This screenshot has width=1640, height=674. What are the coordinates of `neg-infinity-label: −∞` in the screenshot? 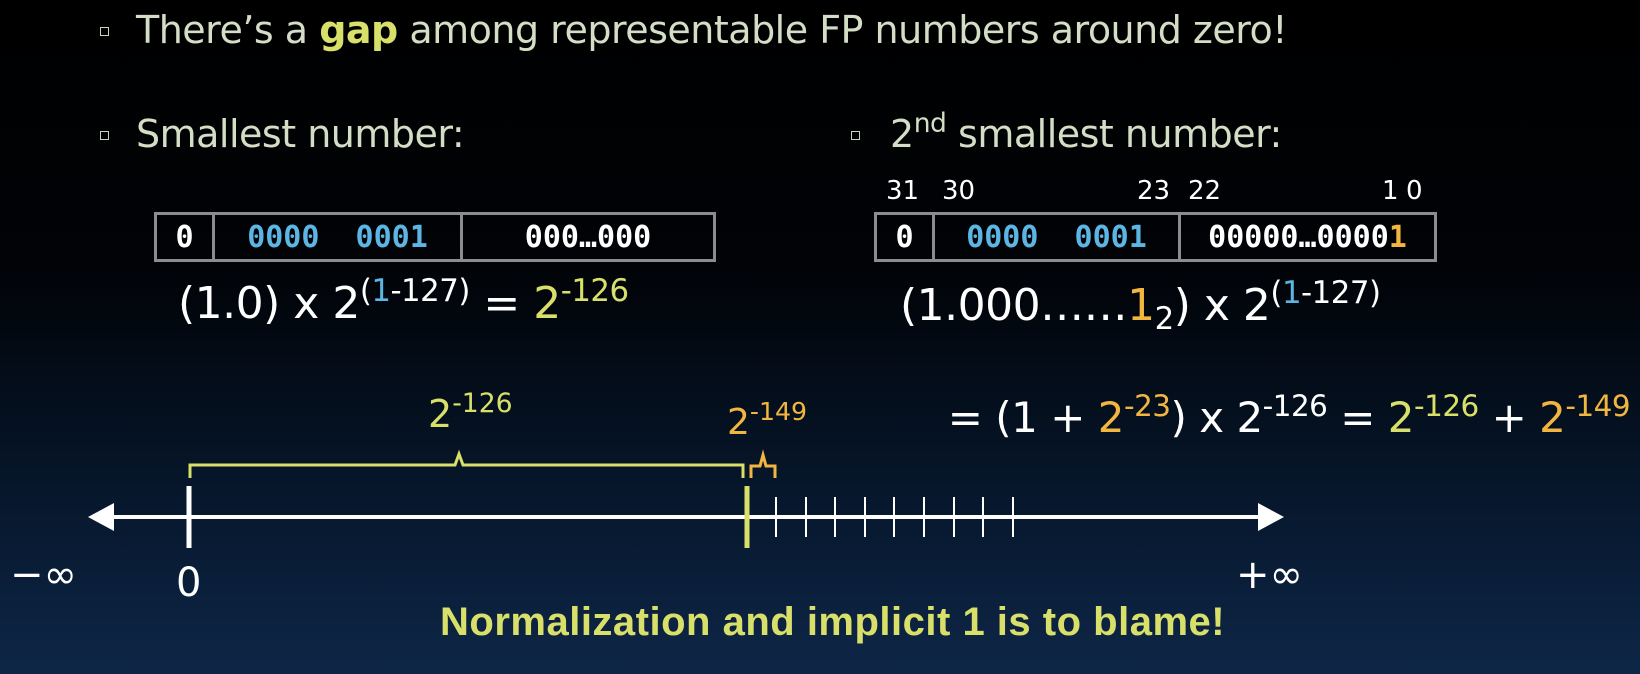 It's located at (43, 575).